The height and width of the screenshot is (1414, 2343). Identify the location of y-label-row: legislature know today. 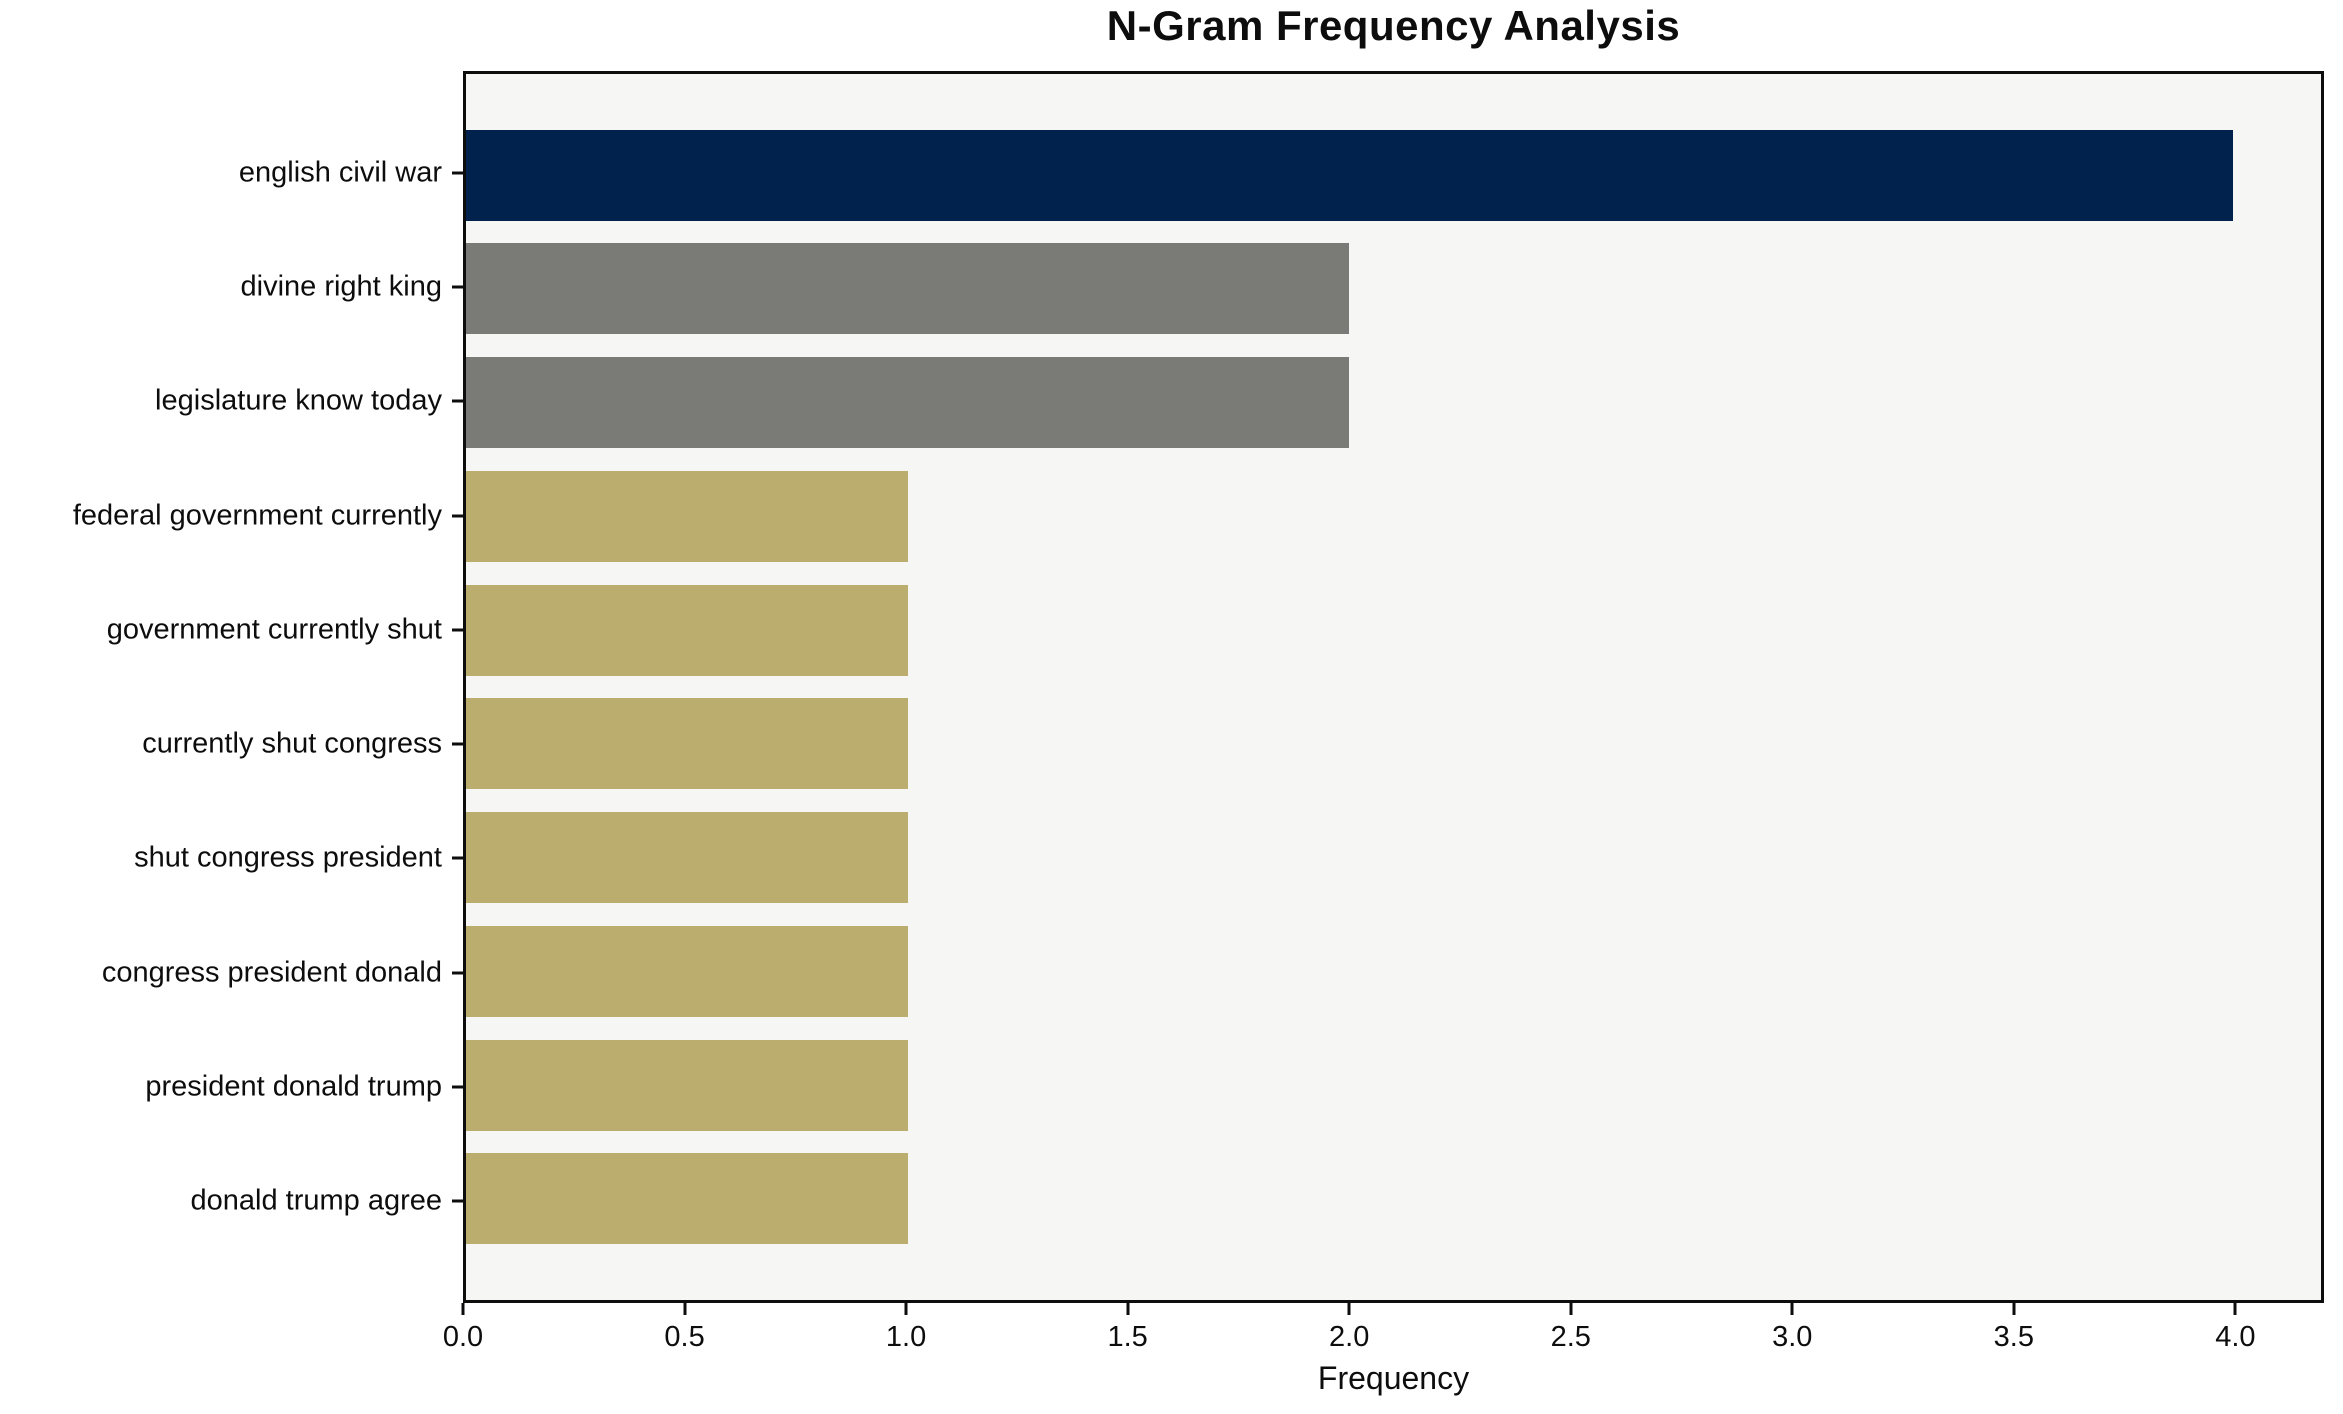
(231, 401).